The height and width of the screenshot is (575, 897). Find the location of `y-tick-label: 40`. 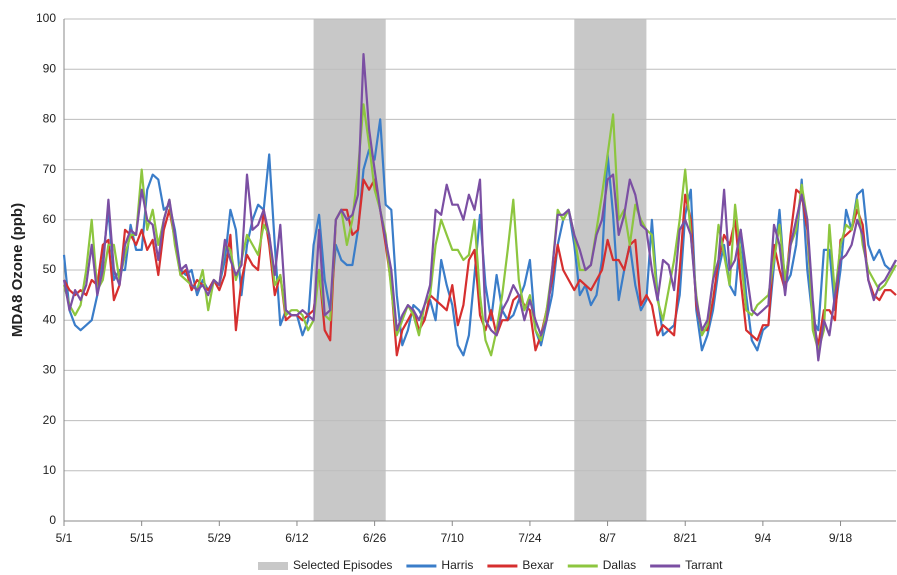

y-tick-label: 40 is located at coordinates (50, 319).